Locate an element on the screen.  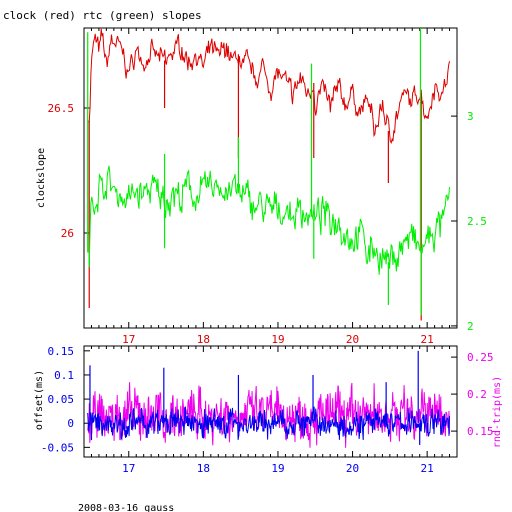
y-right-tick-label: 0.2 is located at coordinates (477, 394).